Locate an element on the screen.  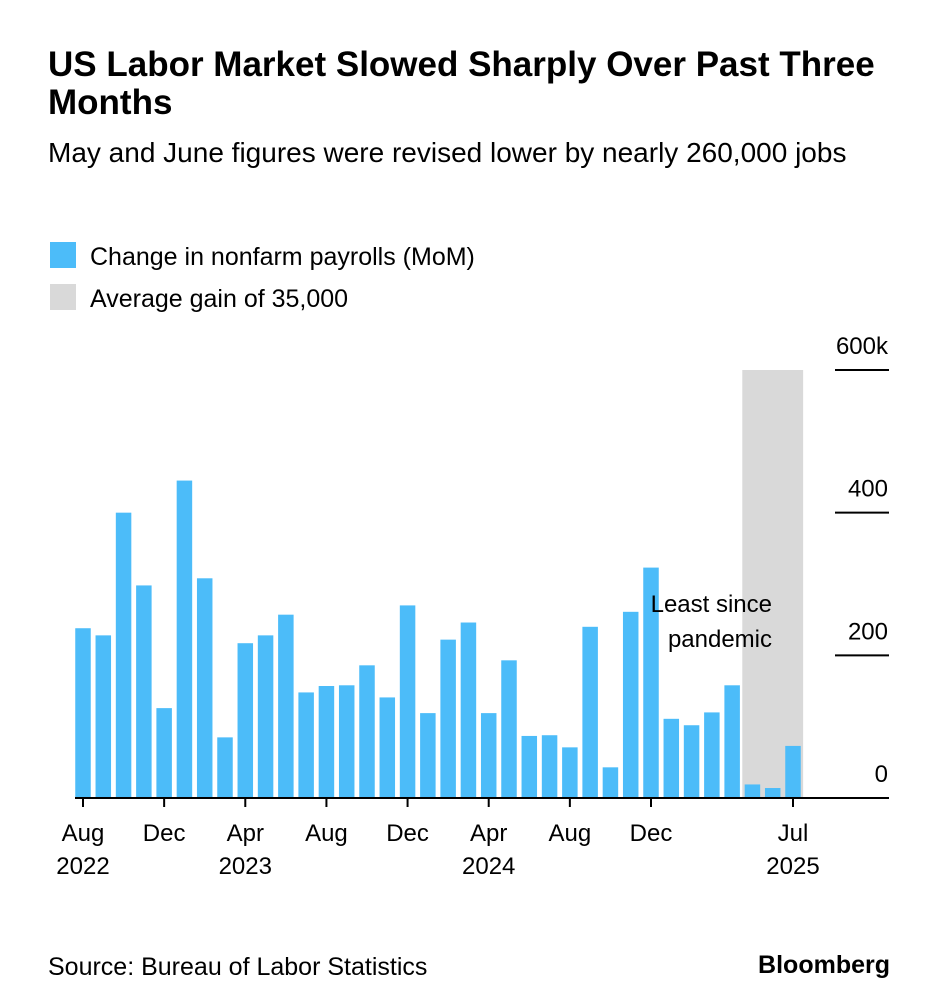
source: Source: Bureau of Labor Statistics is located at coordinates (237, 967).